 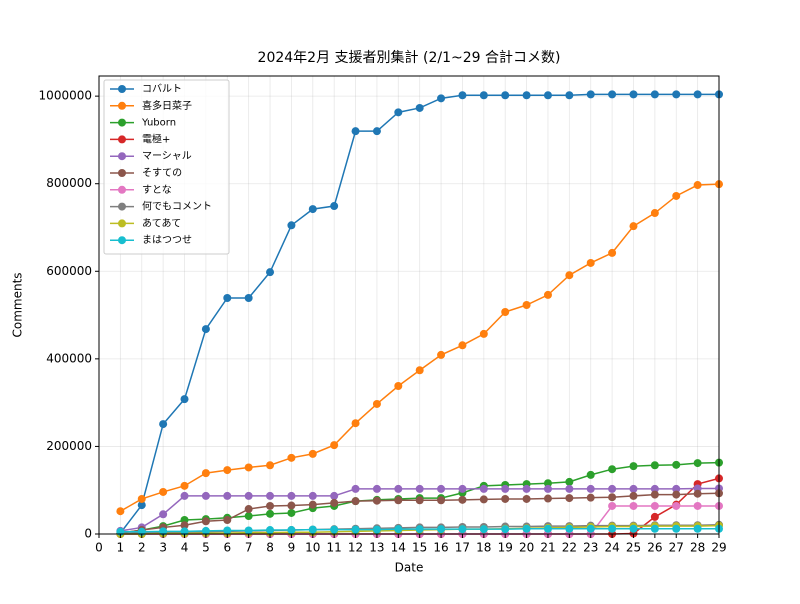 What do you see at coordinates (409, 57) in the screenshot?
I see `chart-title: 2024年2月 支援者別集計 (2/1~29 合計コメ数)` at bounding box center [409, 57].